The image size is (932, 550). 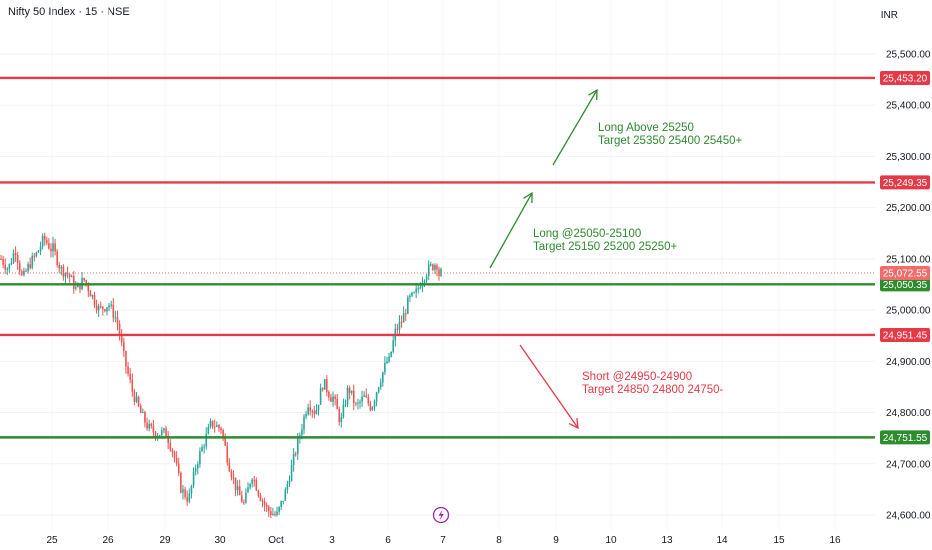 I want to click on y-tick-label: 25,400.00, so click(x=908, y=106).